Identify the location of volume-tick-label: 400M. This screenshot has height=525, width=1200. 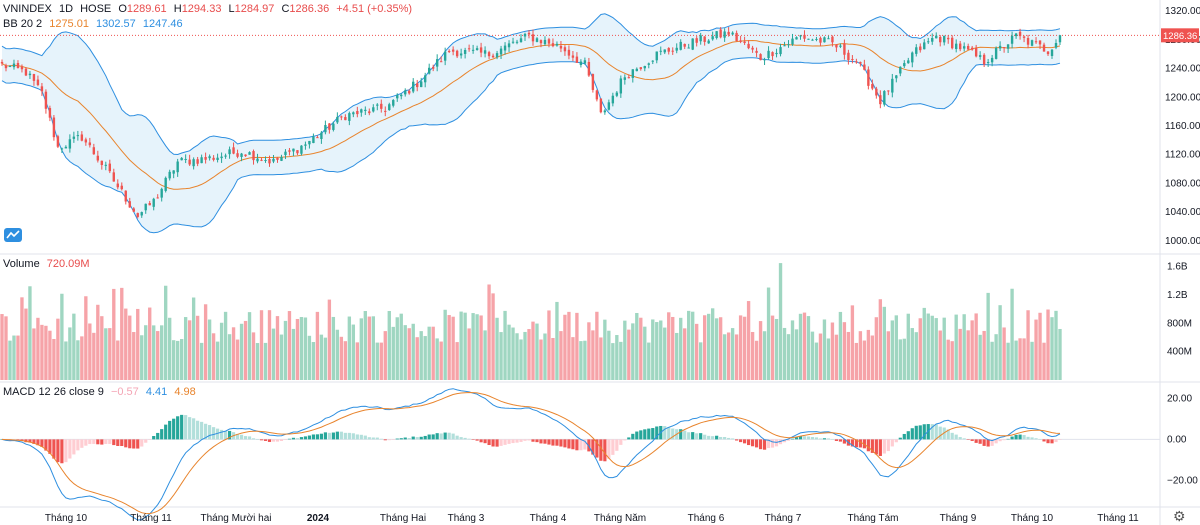
(1179, 352).